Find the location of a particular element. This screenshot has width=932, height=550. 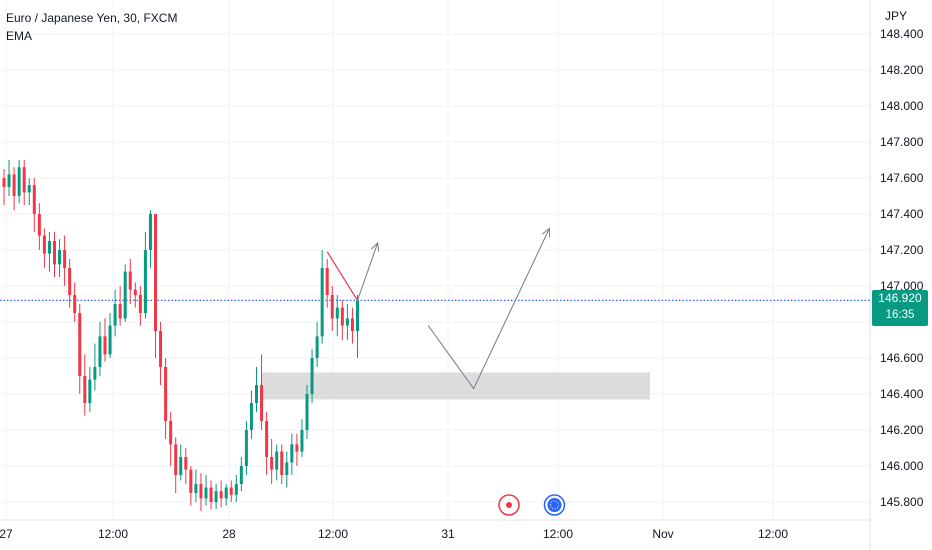

y-tick-label: 147.800 is located at coordinates (902, 142).